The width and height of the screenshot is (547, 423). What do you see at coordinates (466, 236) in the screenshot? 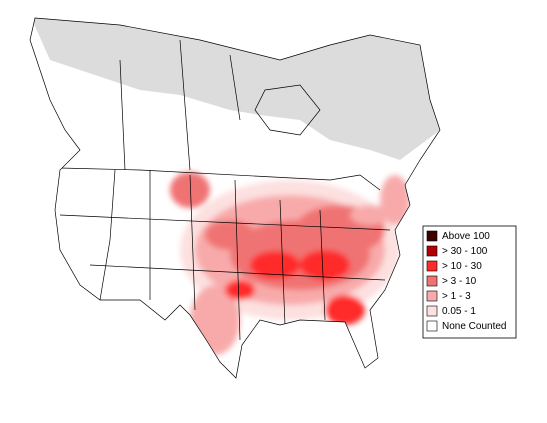
I see `legend-label: Above 100` at bounding box center [466, 236].